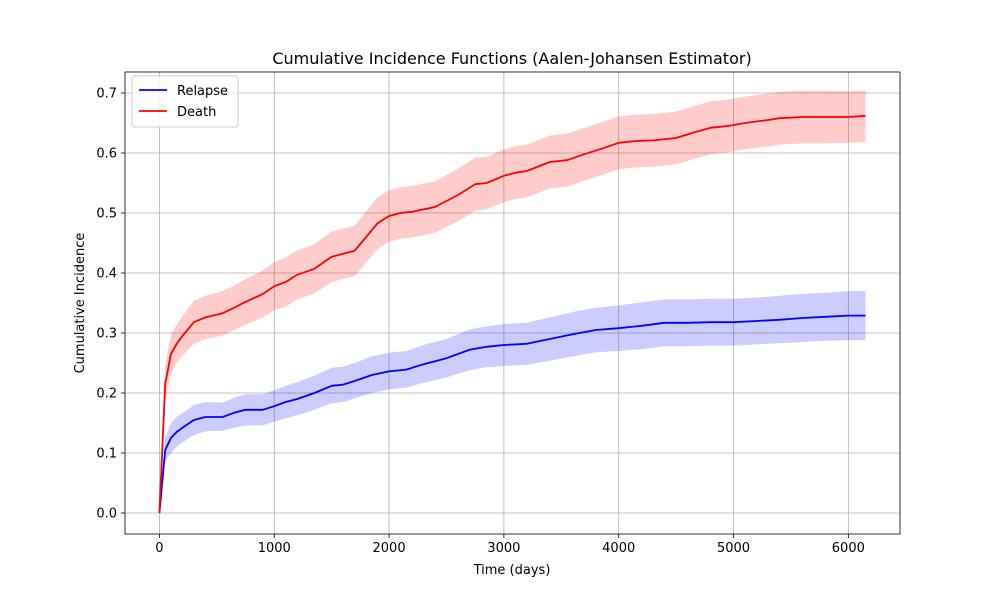  What do you see at coordinates (80, 303) in the screenshot?
I see `y-axis-label: Cumulative Incidence` at bounding box center [80, 303].